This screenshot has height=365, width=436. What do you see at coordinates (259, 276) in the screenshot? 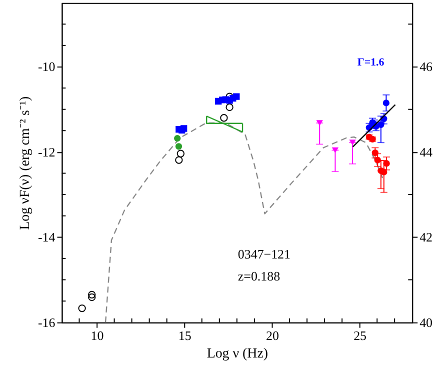
I see `annotation: z=0.188` at bounding box center [259, 276].